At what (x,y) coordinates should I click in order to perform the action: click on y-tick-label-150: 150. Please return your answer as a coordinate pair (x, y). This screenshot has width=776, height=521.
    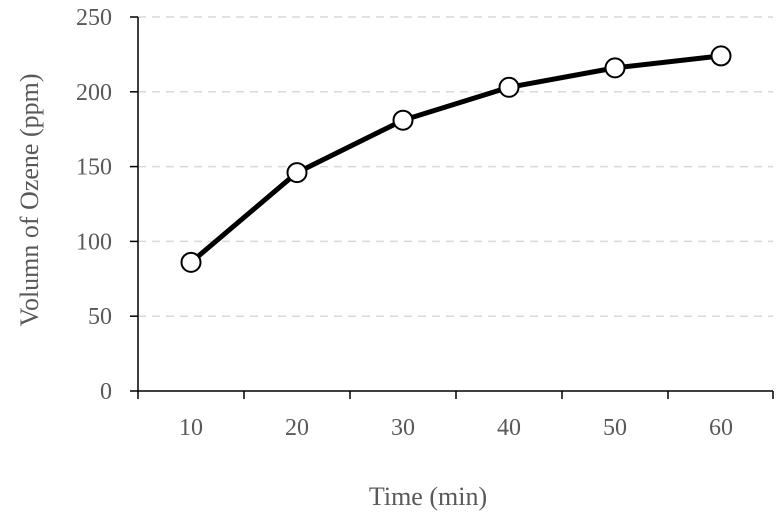
    Looking at the image, I should click on (94, 168).